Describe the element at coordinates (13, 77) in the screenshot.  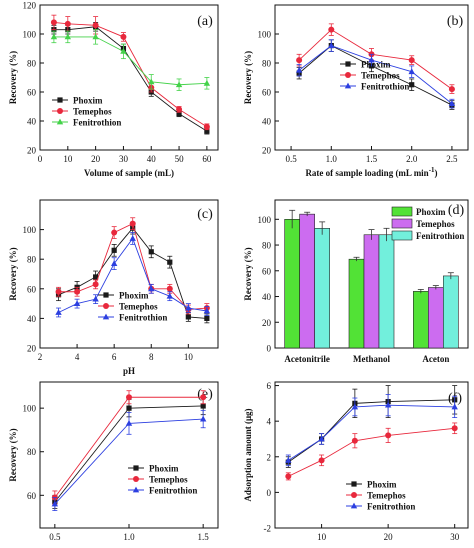
I see `y-axis-label-a: Recovery (%)` at that location.